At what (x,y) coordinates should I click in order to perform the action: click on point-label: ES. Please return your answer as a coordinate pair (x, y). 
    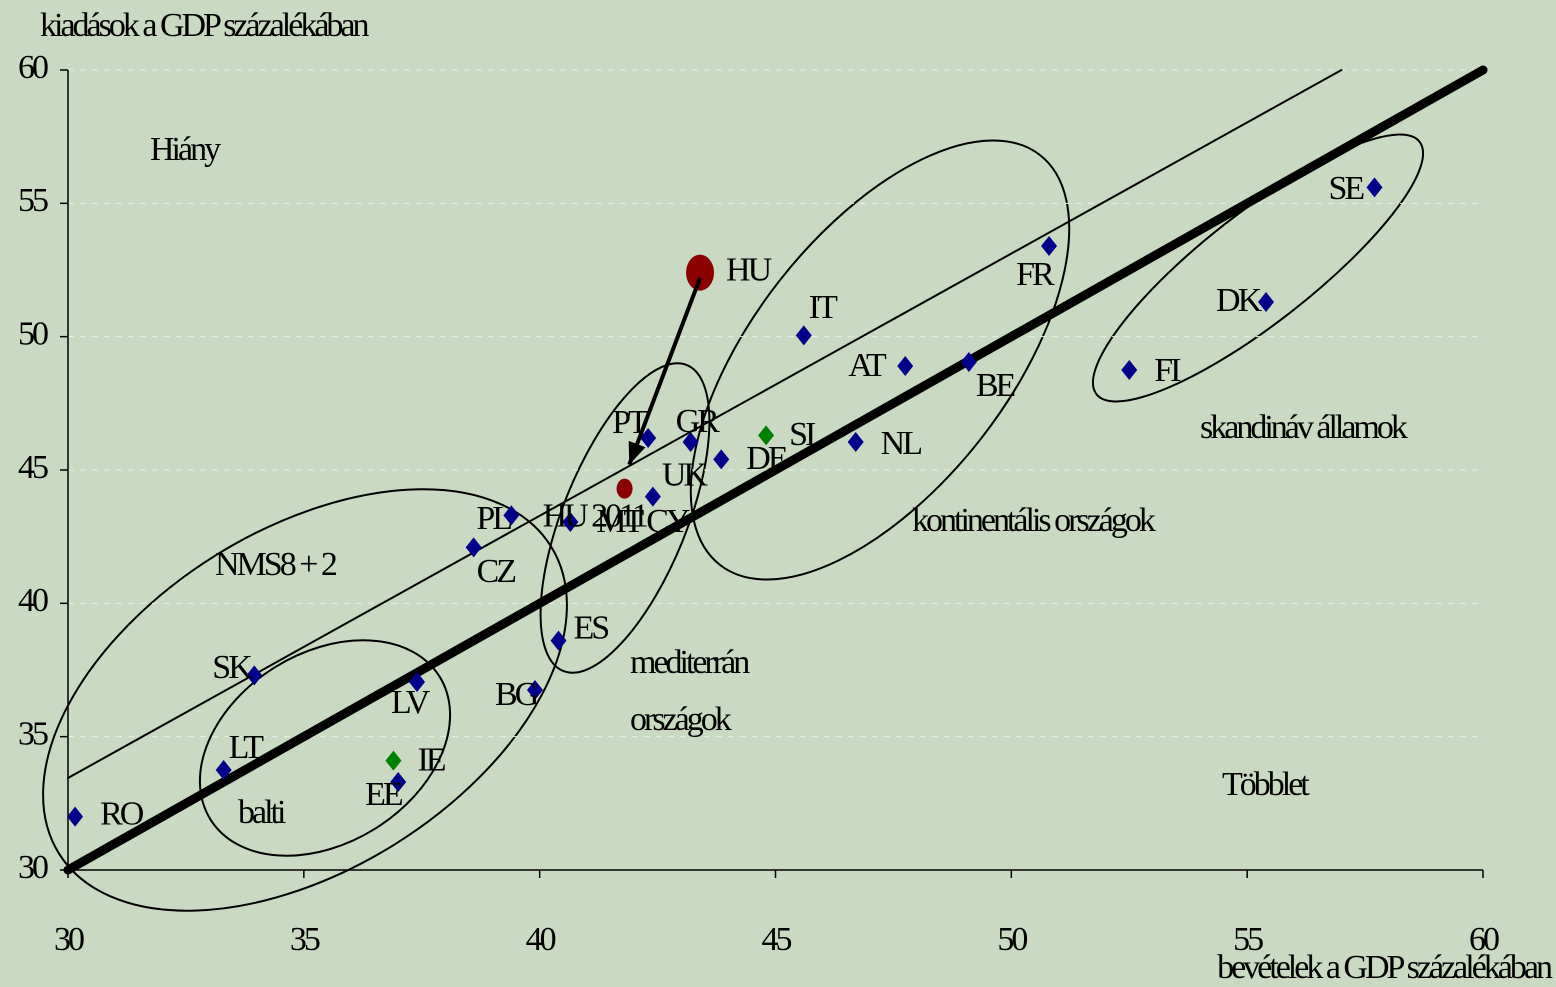
    Looking at the image, I should click on (591, 627).